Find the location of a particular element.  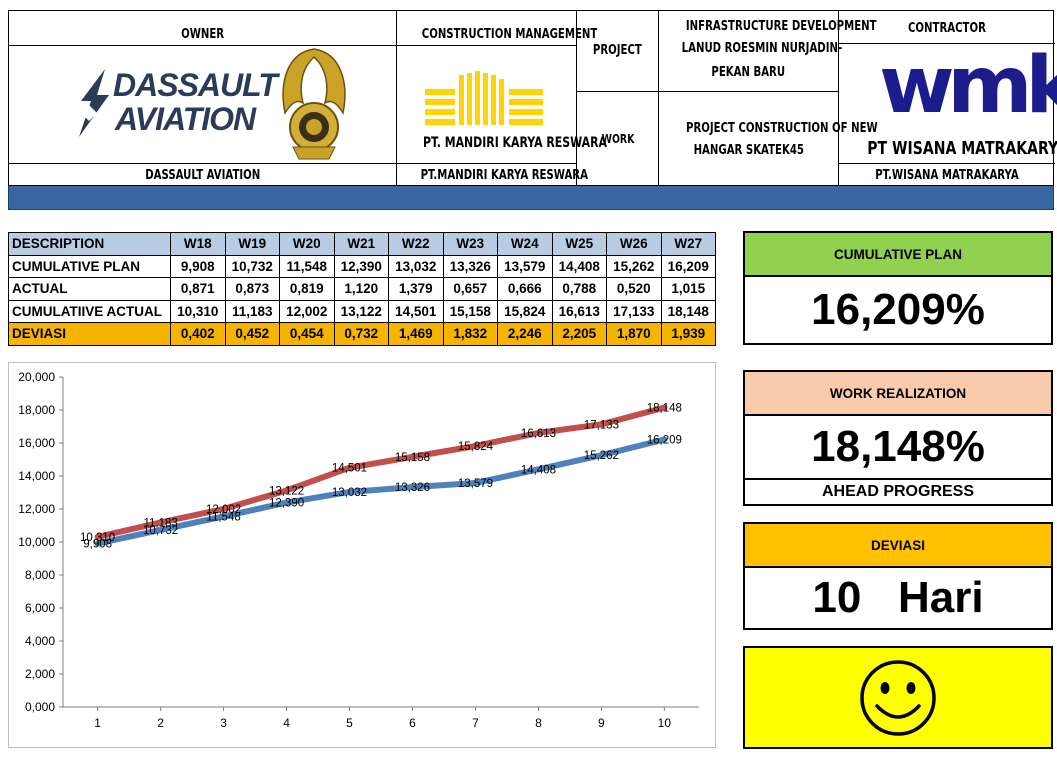

y-tick-label: 16,000 is located at coordinates (36, 443).